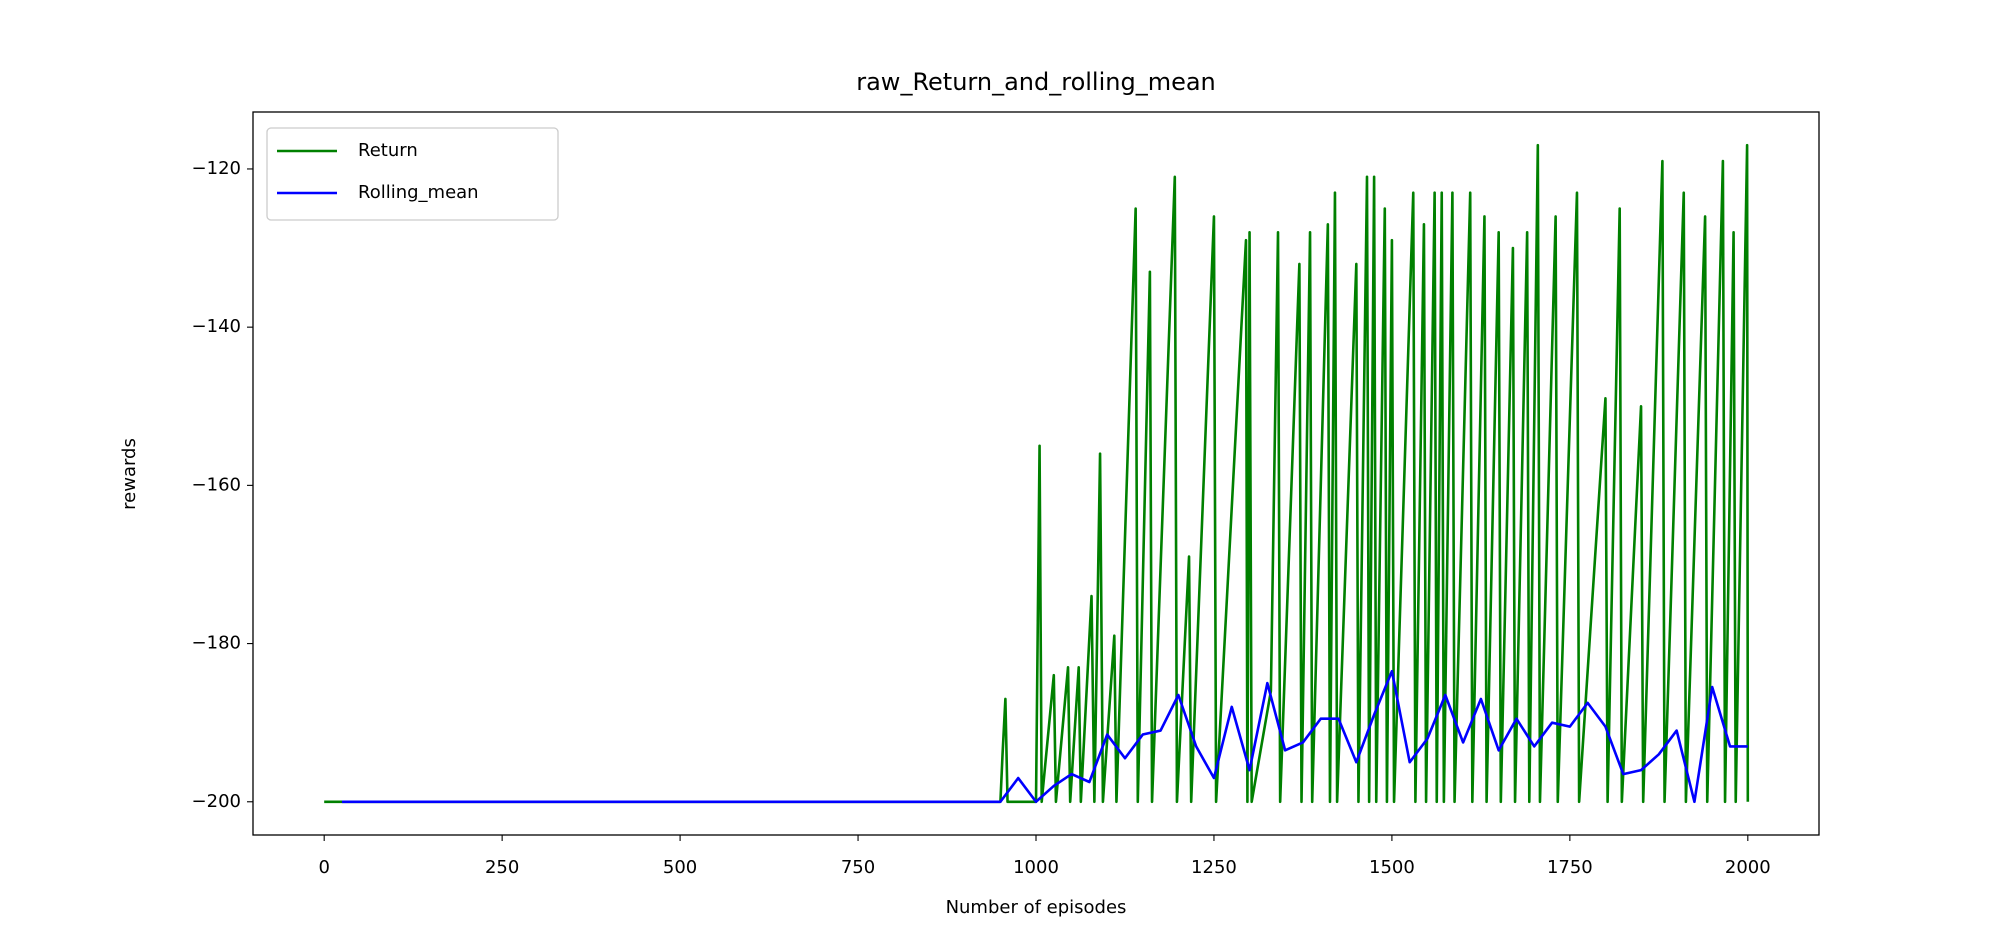 This screenshot has width=1992, height=926. I want to click on x-tick-label: 250, so click(502, 867).